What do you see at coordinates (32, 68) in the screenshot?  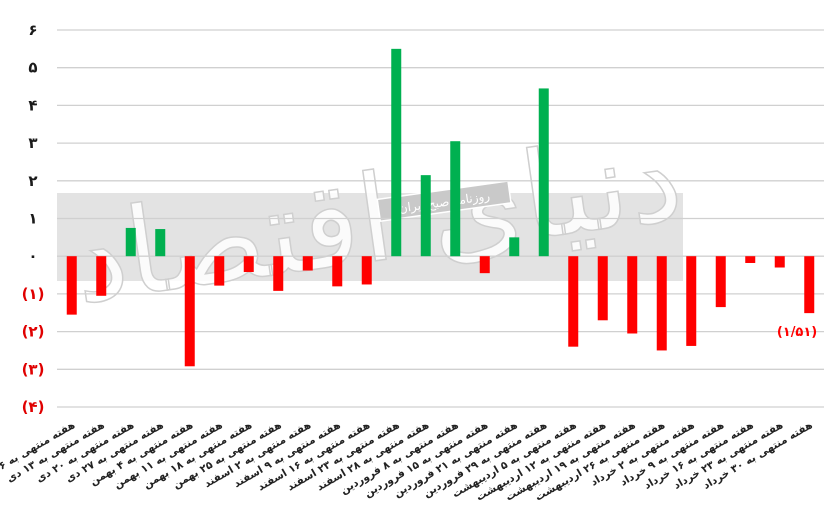 I see `y-tick-label: ۵` at bounding box center [32, 68].